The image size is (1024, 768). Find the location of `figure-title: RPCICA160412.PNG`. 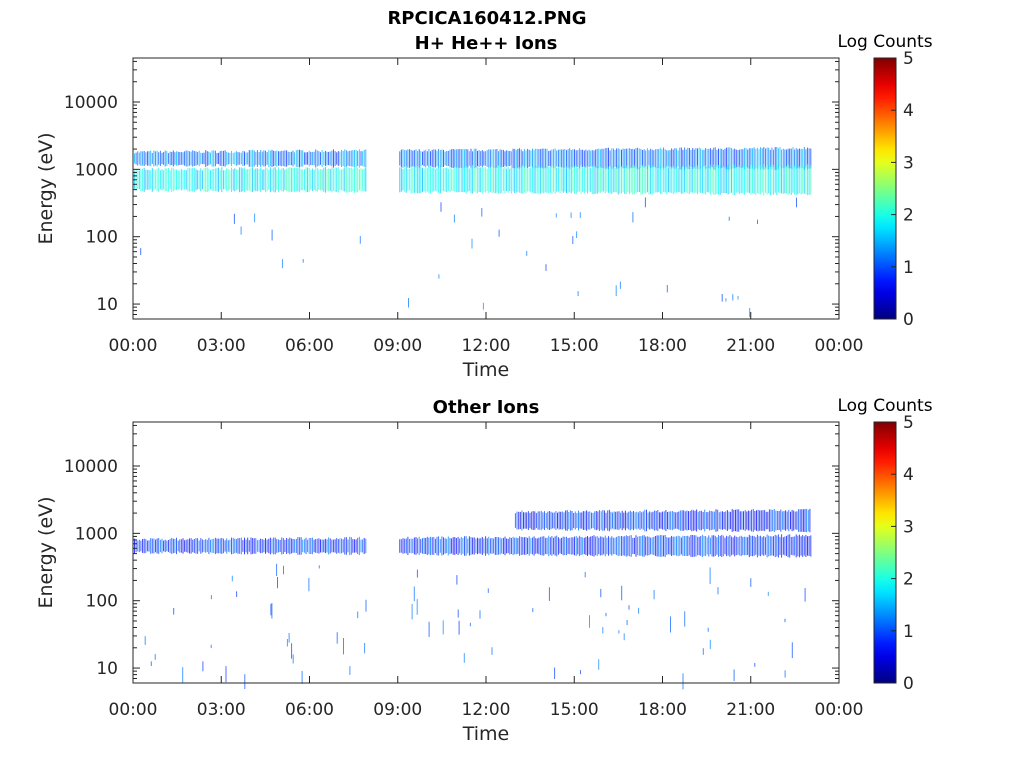

figure-title: RPCICA160412.PNG is located at coordinates (486, 18).